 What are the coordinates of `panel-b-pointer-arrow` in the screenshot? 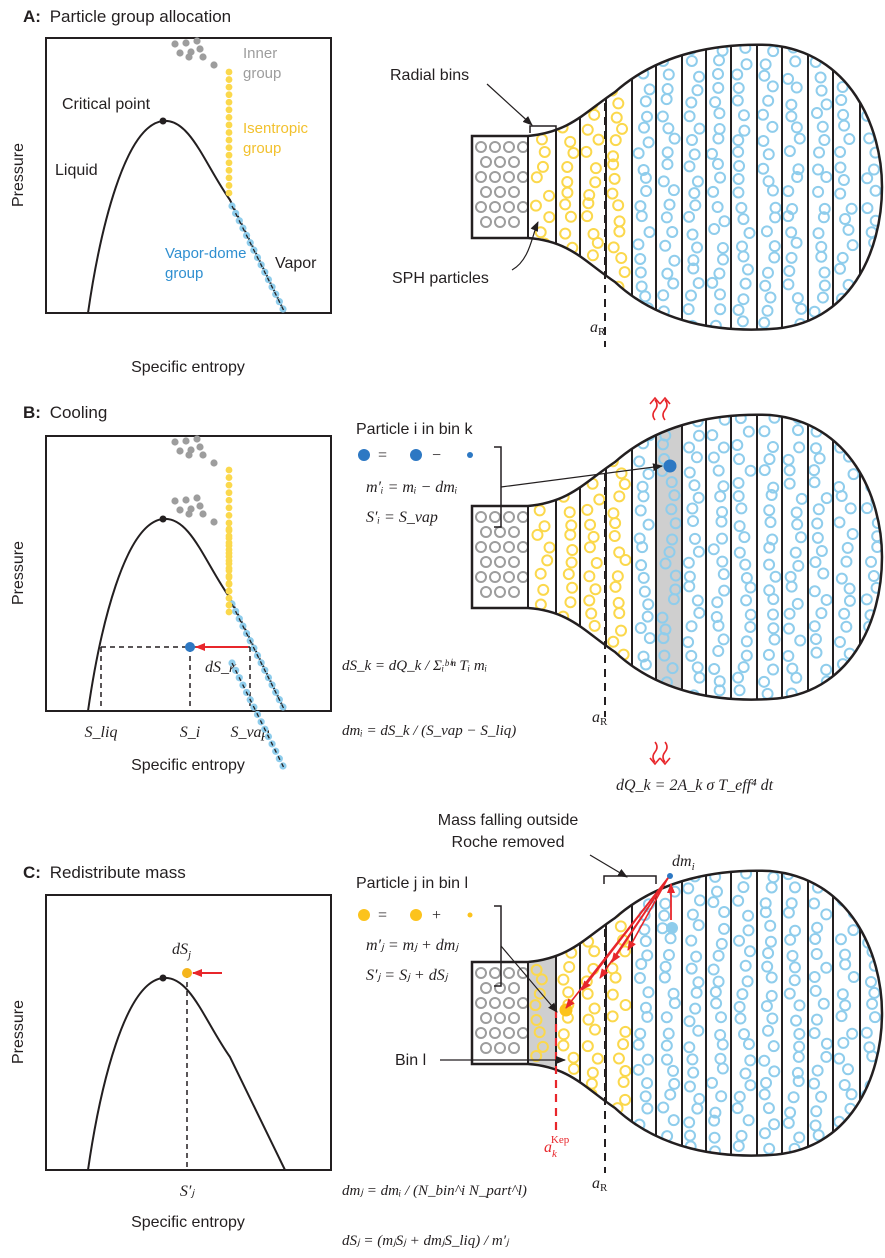 It's located at (581, 475).